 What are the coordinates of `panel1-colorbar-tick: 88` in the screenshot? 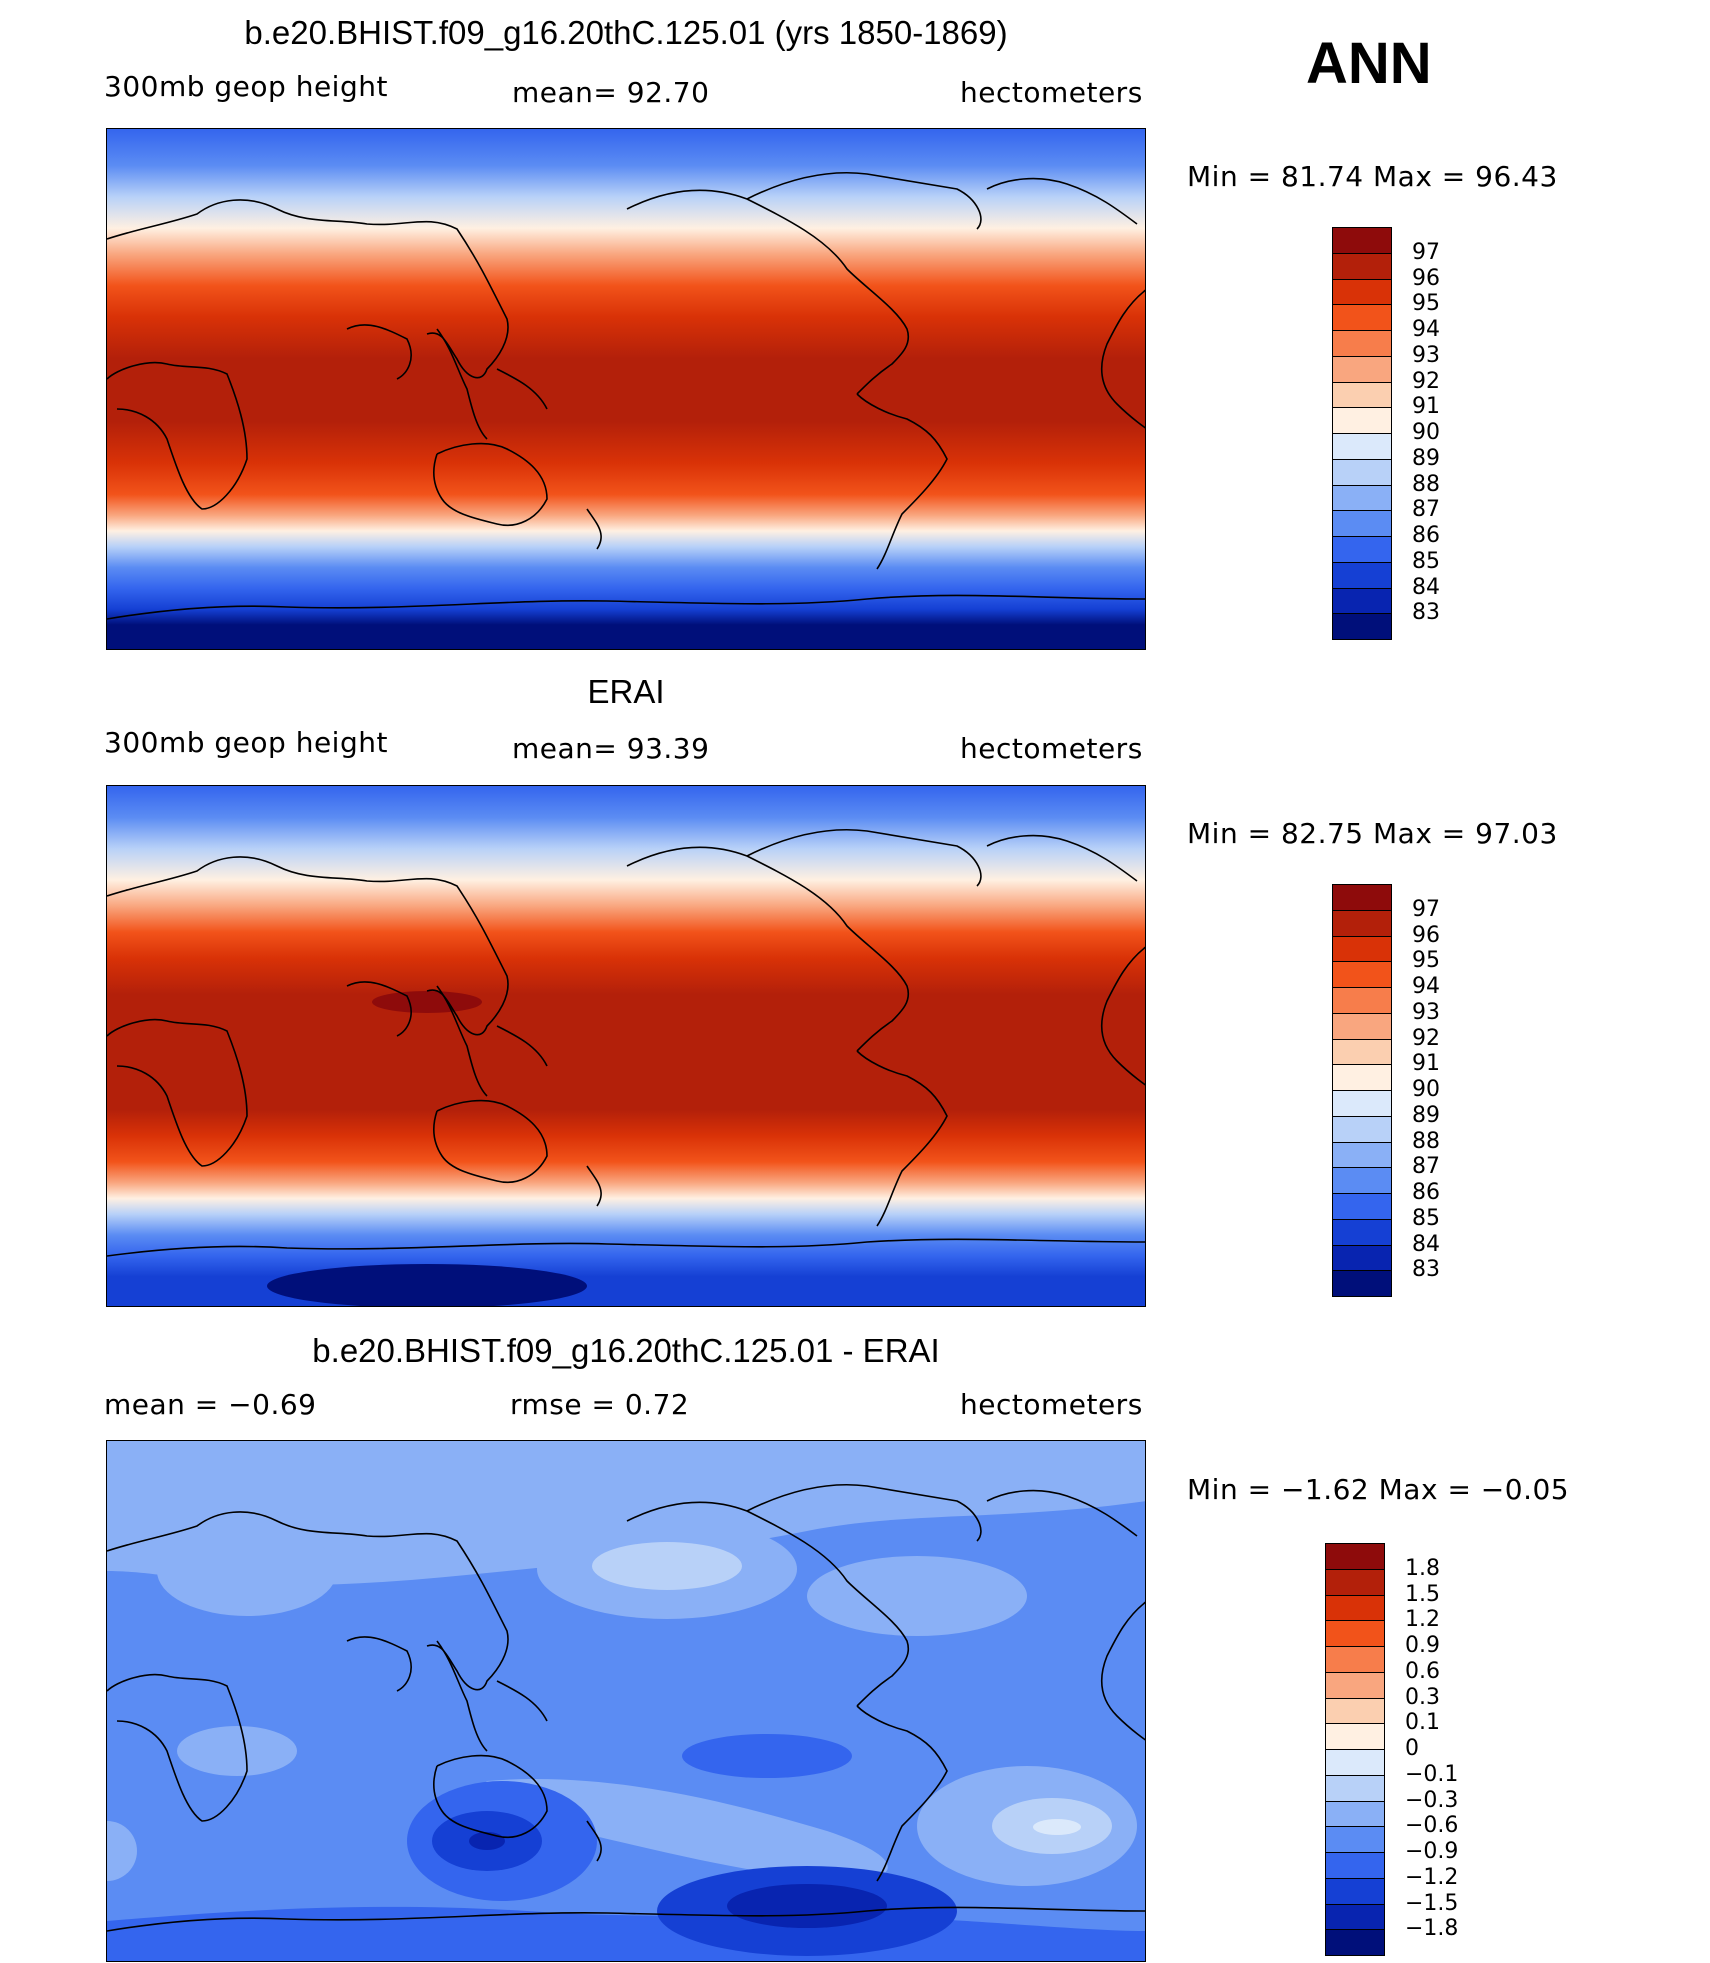 It's located at (1426, 484).